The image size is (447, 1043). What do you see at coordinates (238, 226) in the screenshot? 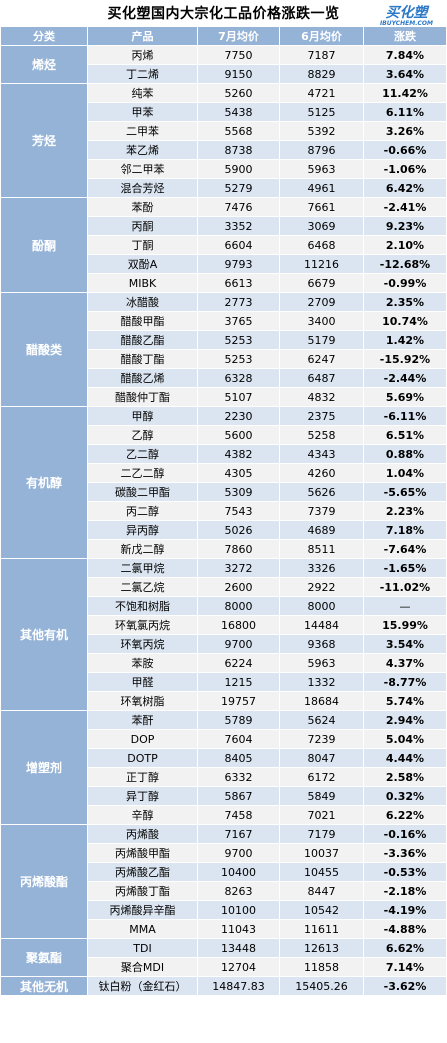
I see `july-price-cell: 3352` at bounding box center [238, 226].